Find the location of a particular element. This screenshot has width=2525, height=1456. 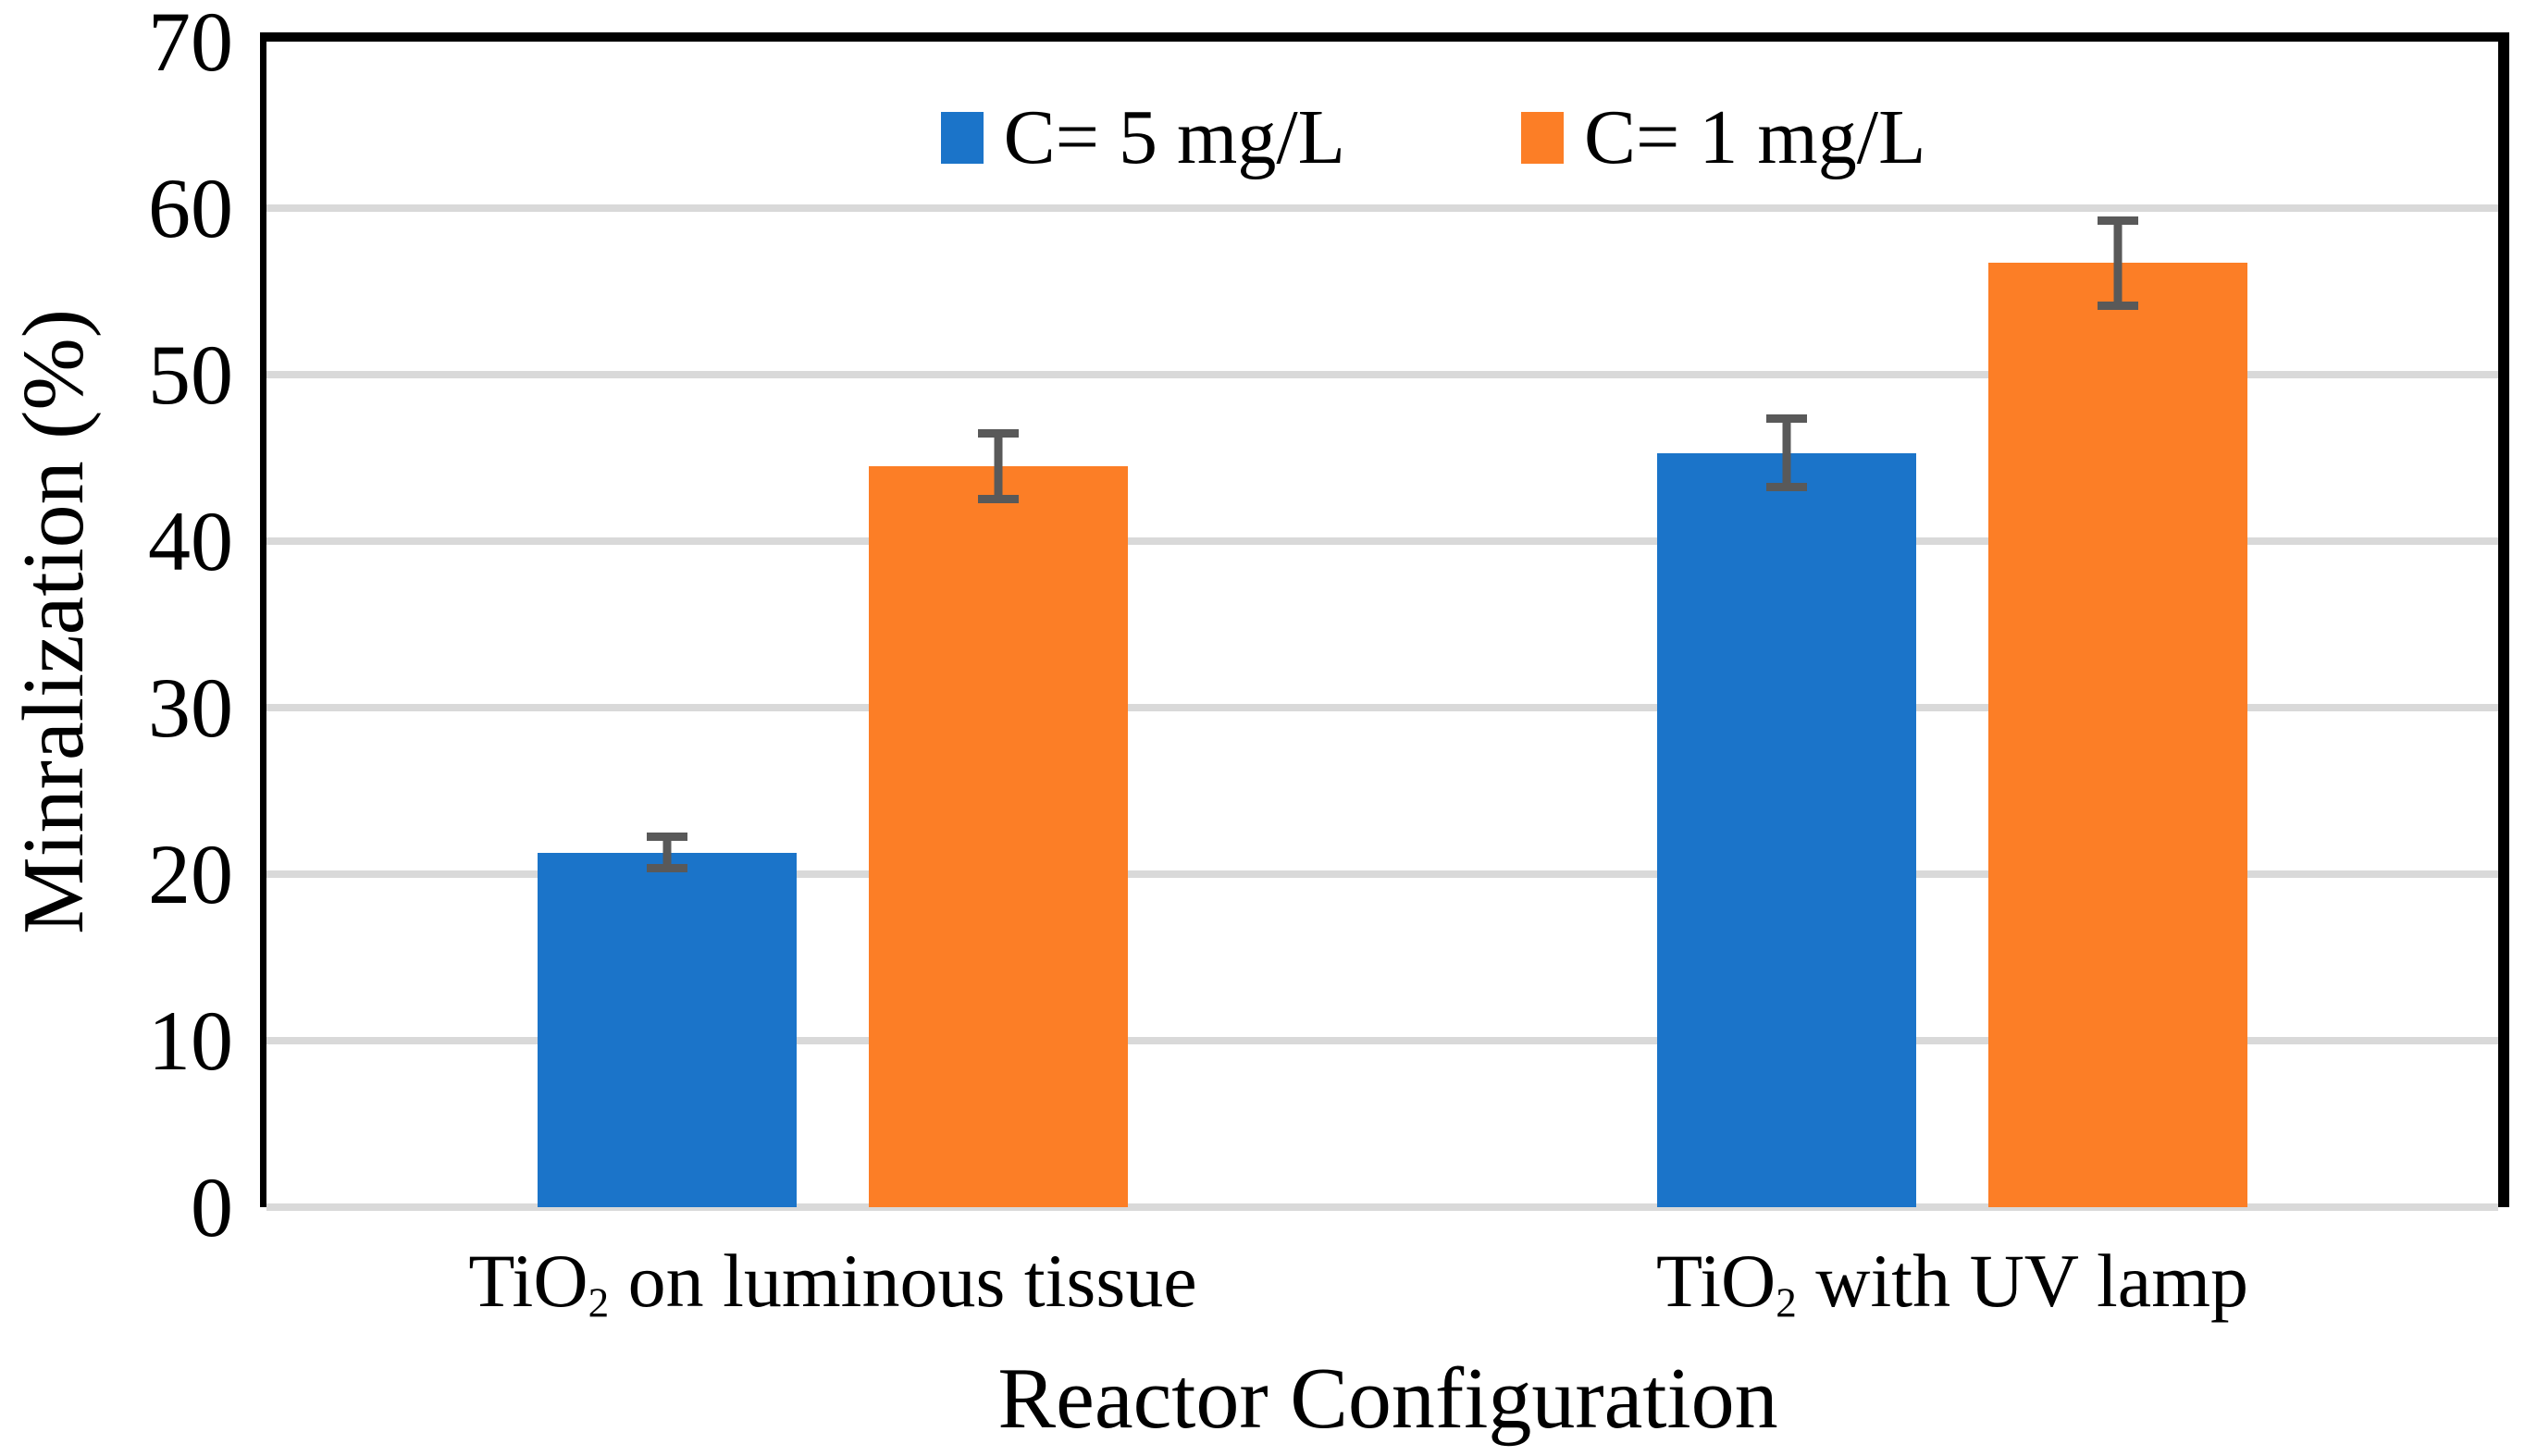

error-bar-series1-cat1 is located at coordinates (2118, 263).